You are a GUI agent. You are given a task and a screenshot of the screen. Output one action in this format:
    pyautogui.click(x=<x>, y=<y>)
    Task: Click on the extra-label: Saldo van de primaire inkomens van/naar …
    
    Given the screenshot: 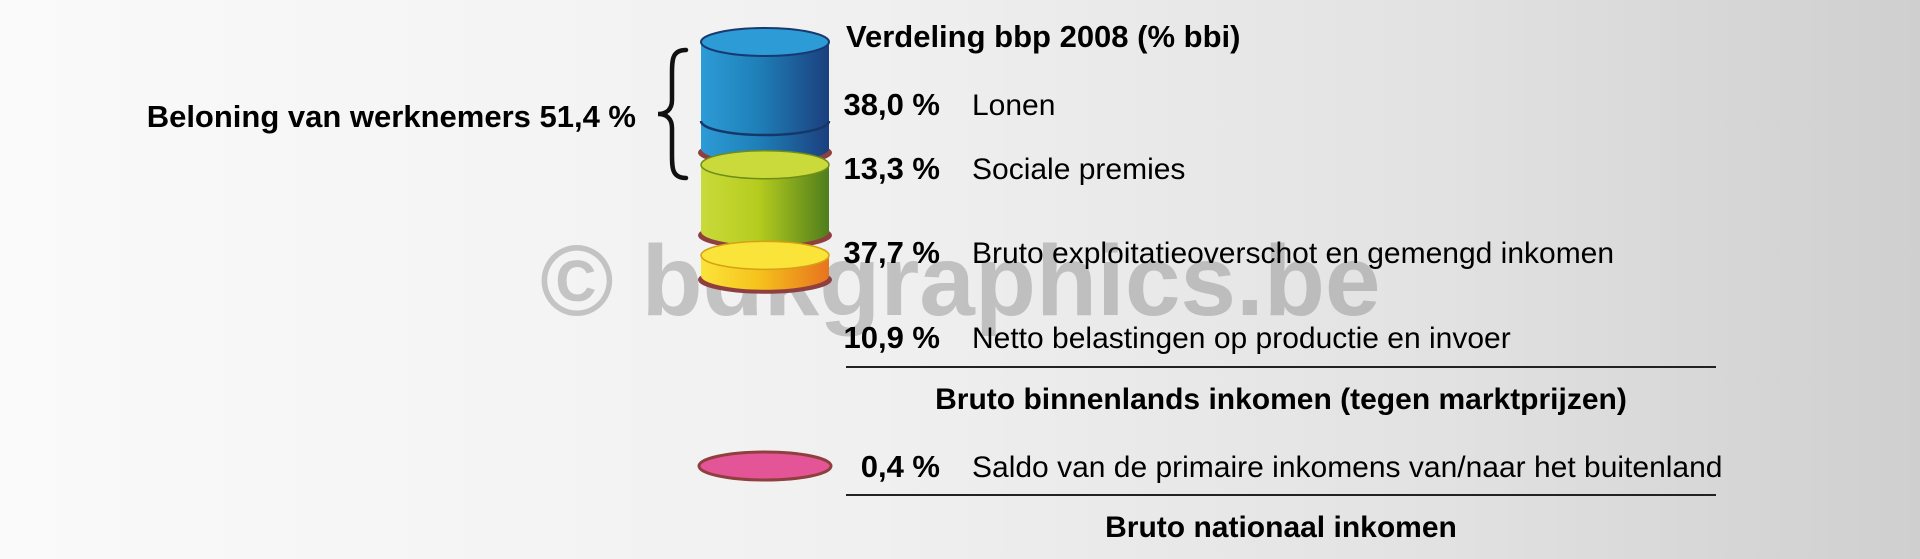 What is the action you would take?
    pyautogui.click(x=1347, y=467)
    